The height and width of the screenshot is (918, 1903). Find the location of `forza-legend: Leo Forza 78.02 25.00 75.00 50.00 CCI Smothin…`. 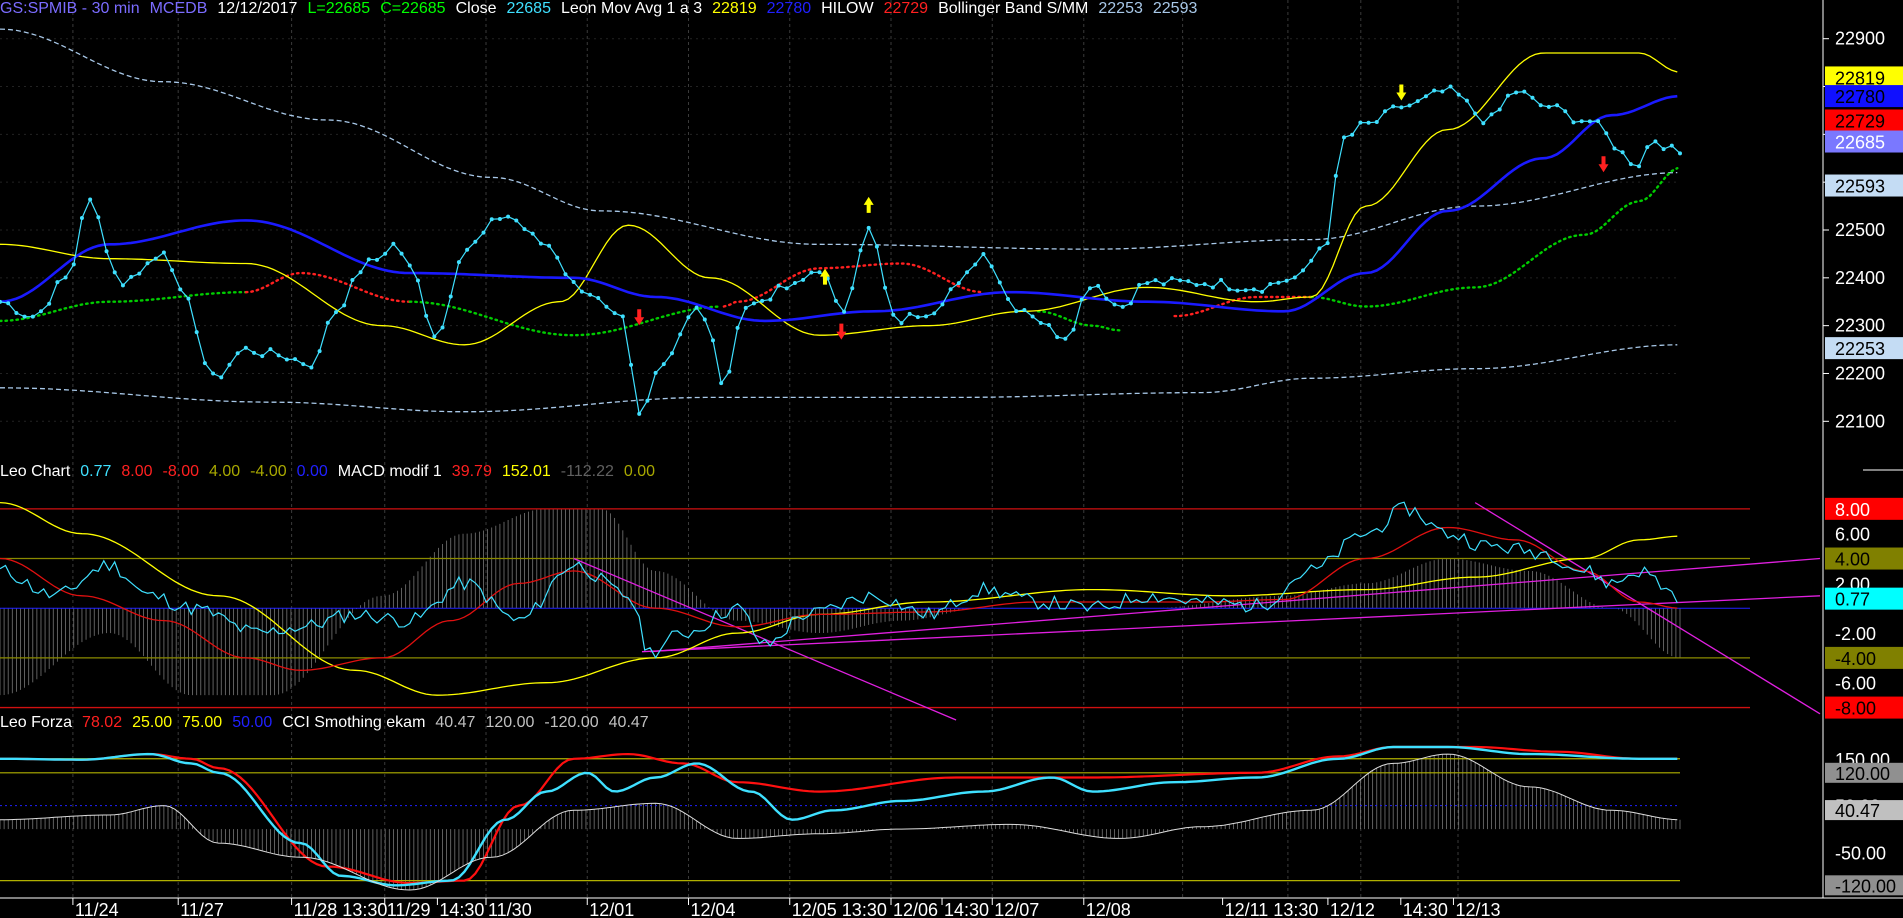

forza-legend: Leo Forza 78.02 25.00 75.00 50.00 CCI Smothin… is located at coordinates (329, 723).